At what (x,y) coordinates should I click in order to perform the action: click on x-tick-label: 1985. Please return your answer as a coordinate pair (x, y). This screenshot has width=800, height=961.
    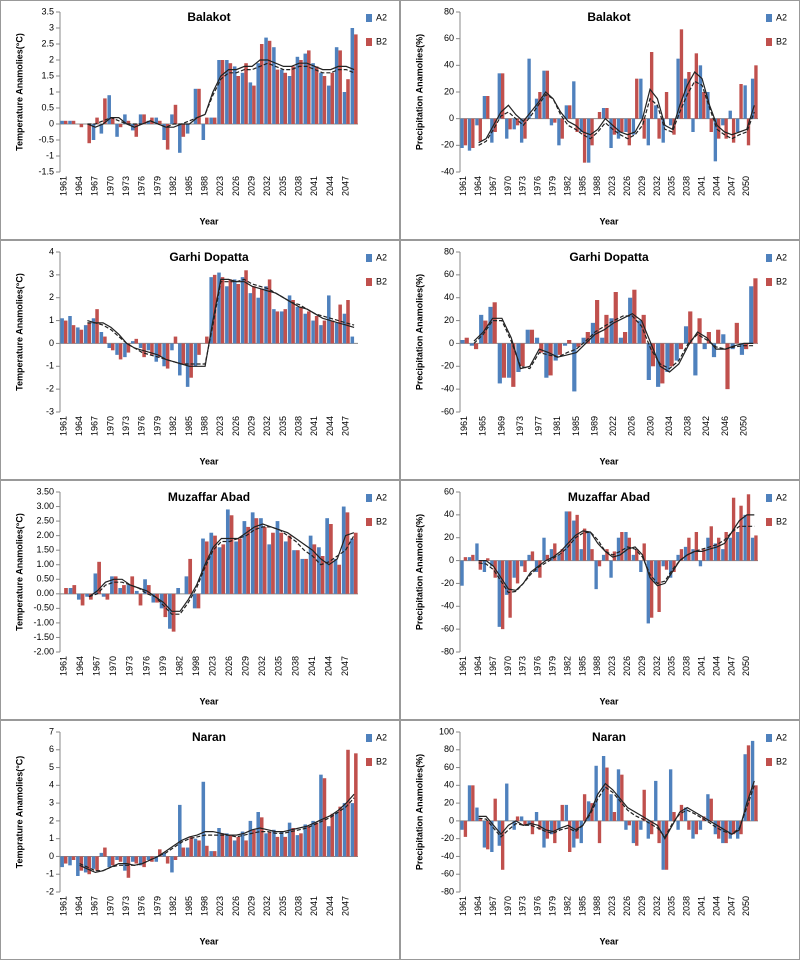
    Looking at the image, I should click on (576, 426).